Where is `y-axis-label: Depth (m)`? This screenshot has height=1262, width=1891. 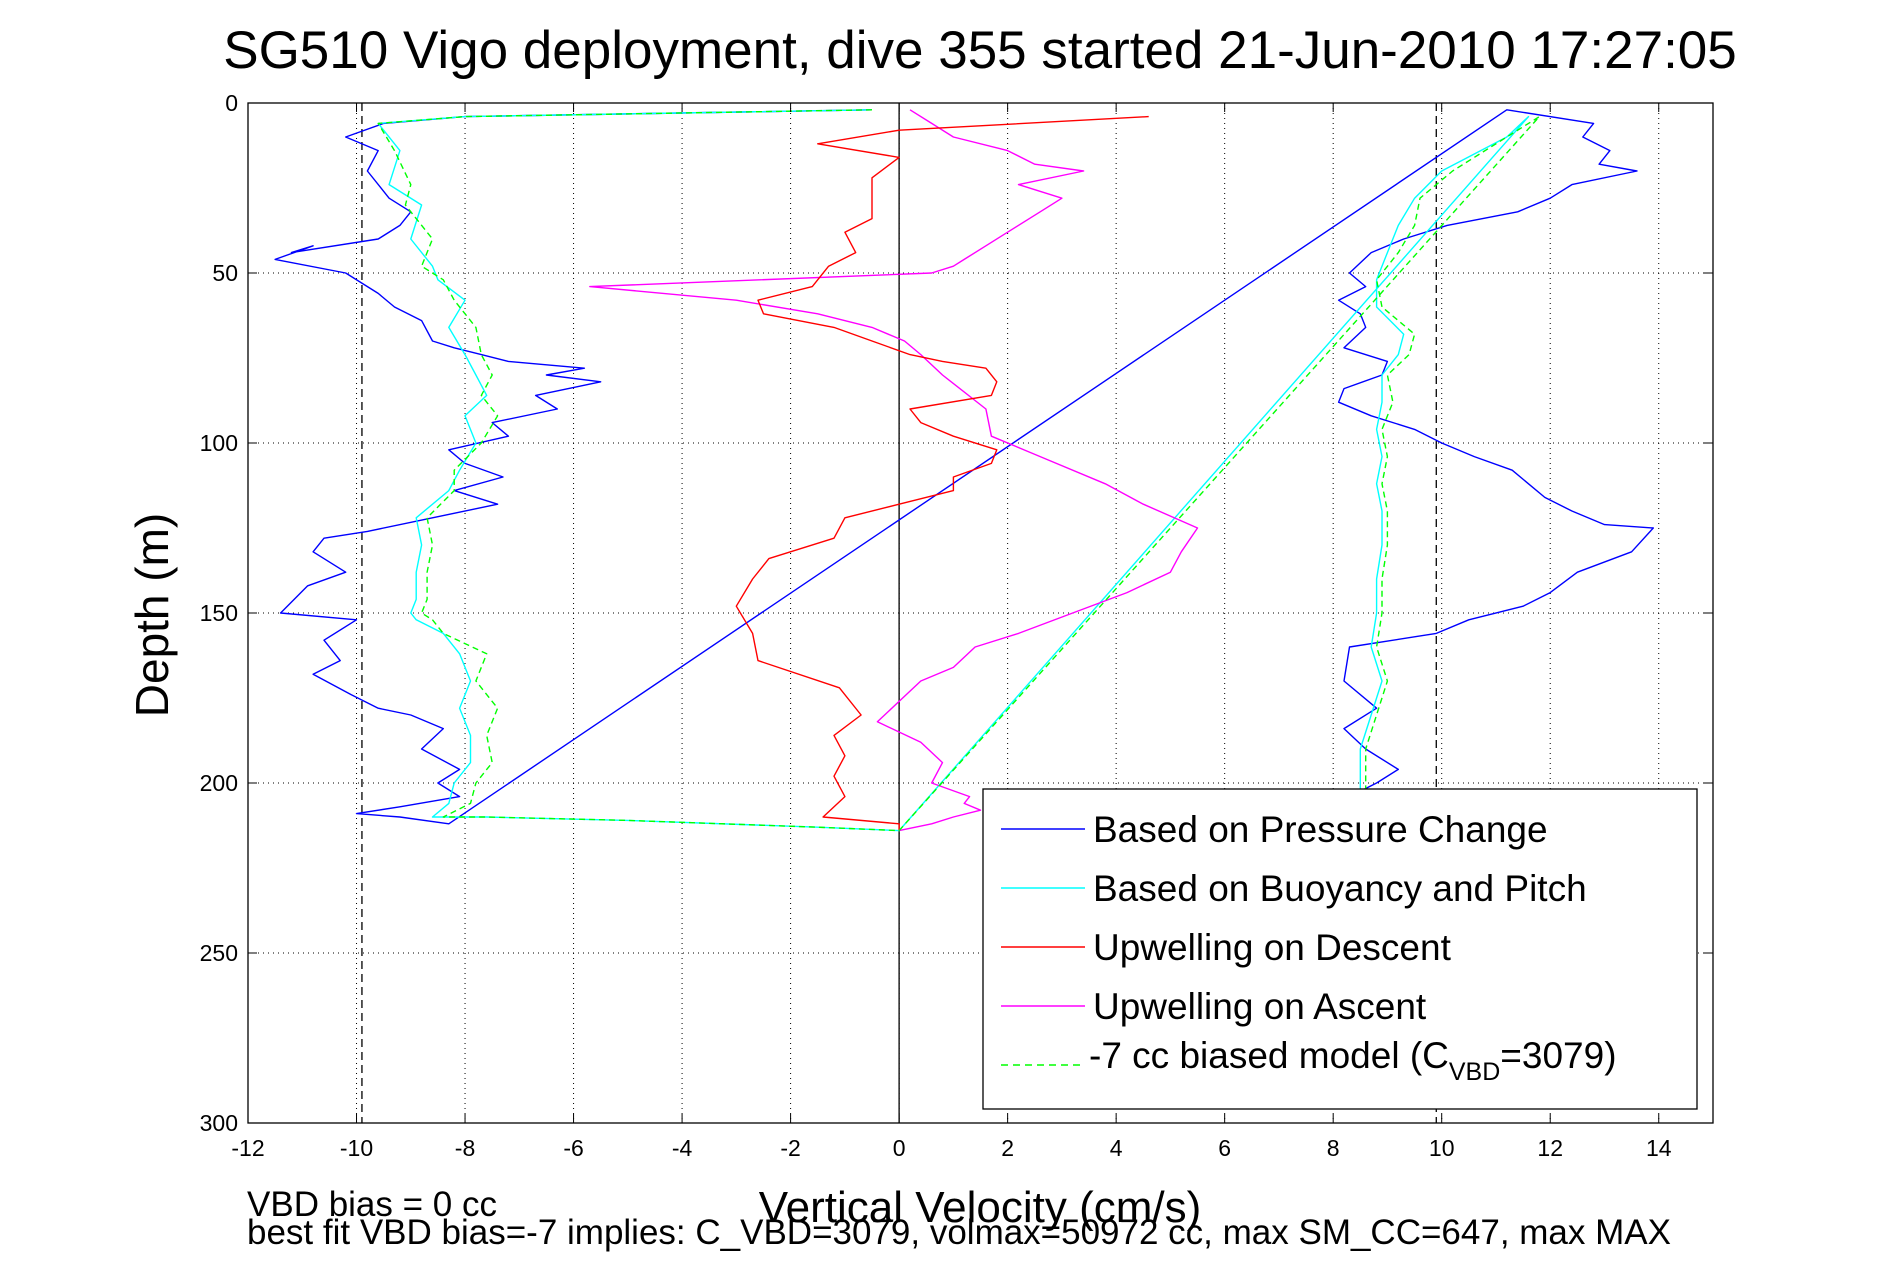 y-axis-label: Depth (m) is located at coordinates (152, 615).